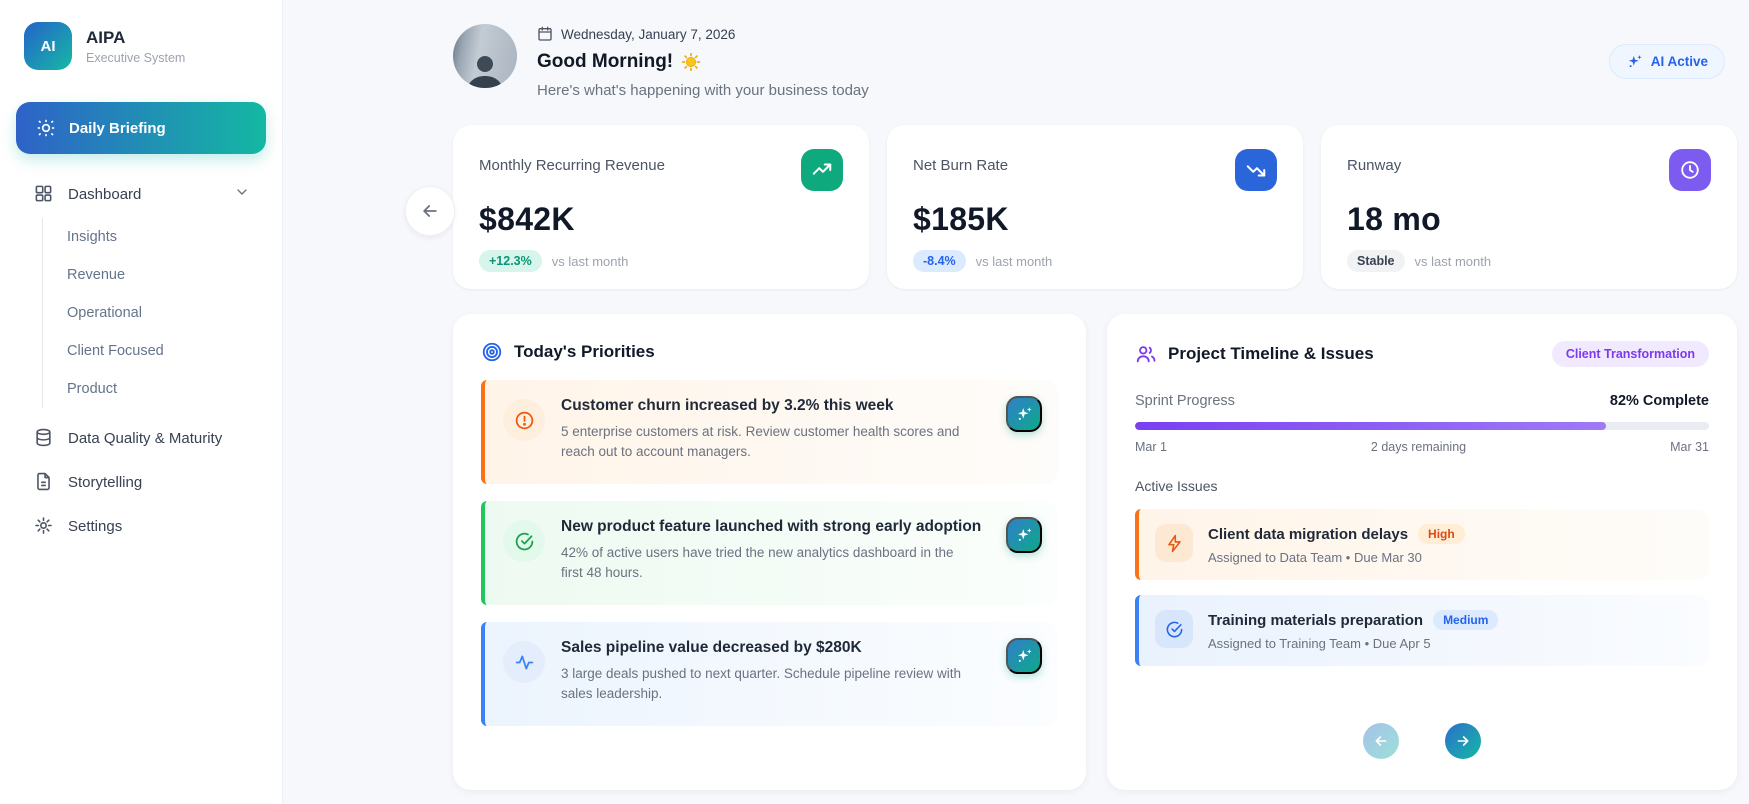  I want to click on avatar-silhouette-icon, so click(485, 72).